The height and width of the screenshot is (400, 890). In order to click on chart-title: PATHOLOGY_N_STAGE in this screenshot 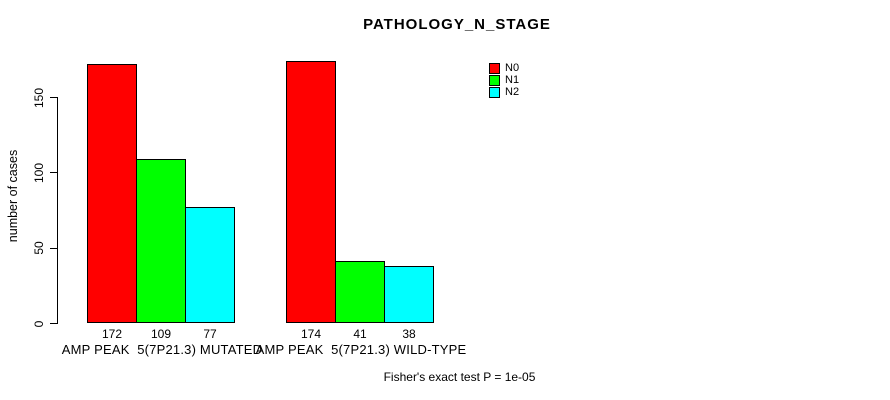, I will do `click(457, 24)`.